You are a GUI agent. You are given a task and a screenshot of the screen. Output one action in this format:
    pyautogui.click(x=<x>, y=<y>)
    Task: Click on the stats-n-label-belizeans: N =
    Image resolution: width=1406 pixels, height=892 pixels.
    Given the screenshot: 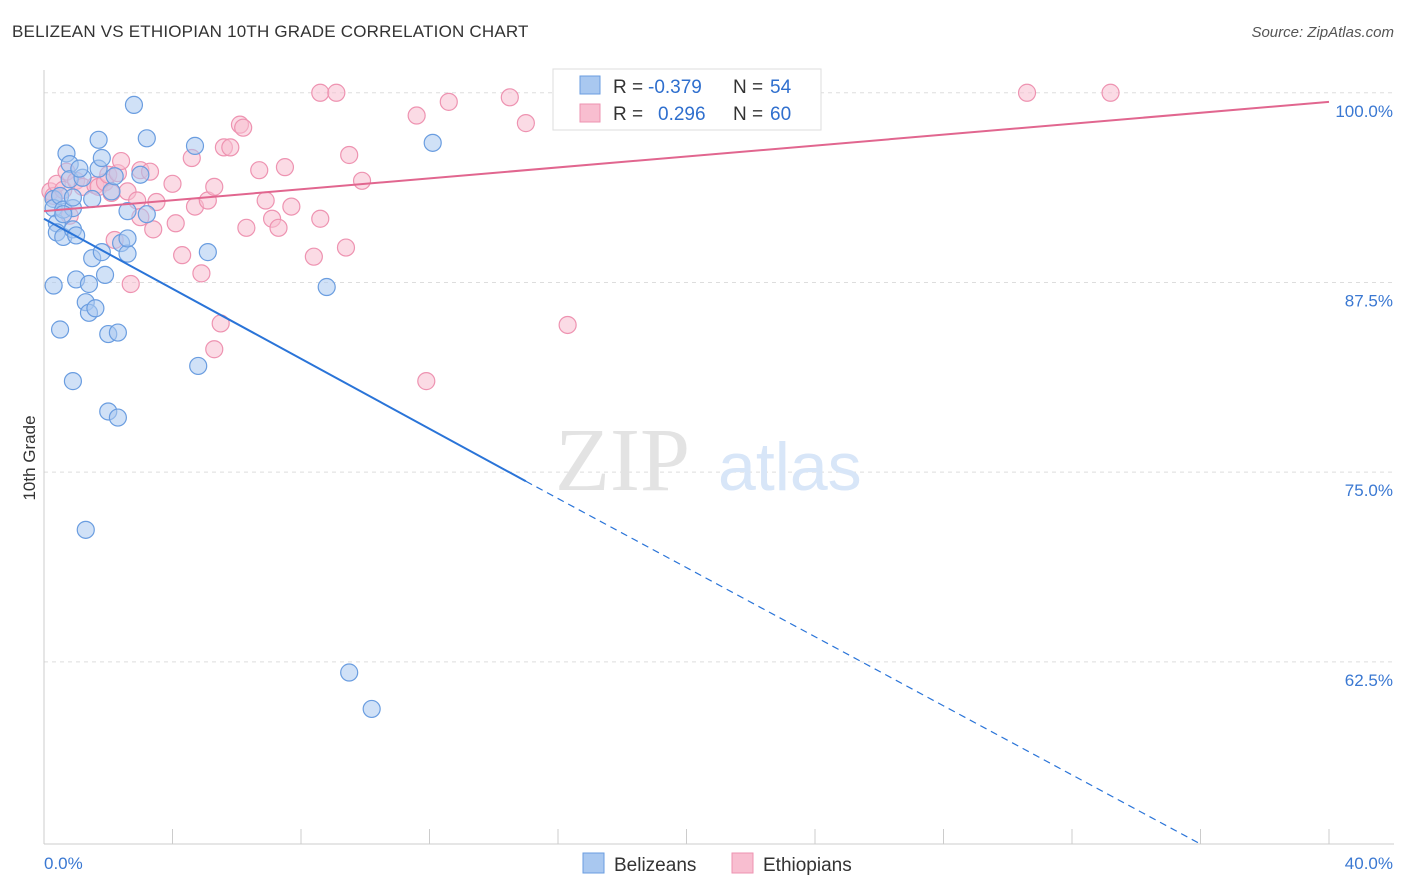 What is the action you would take?
    pyautogui.click(x=748, y=87)
    